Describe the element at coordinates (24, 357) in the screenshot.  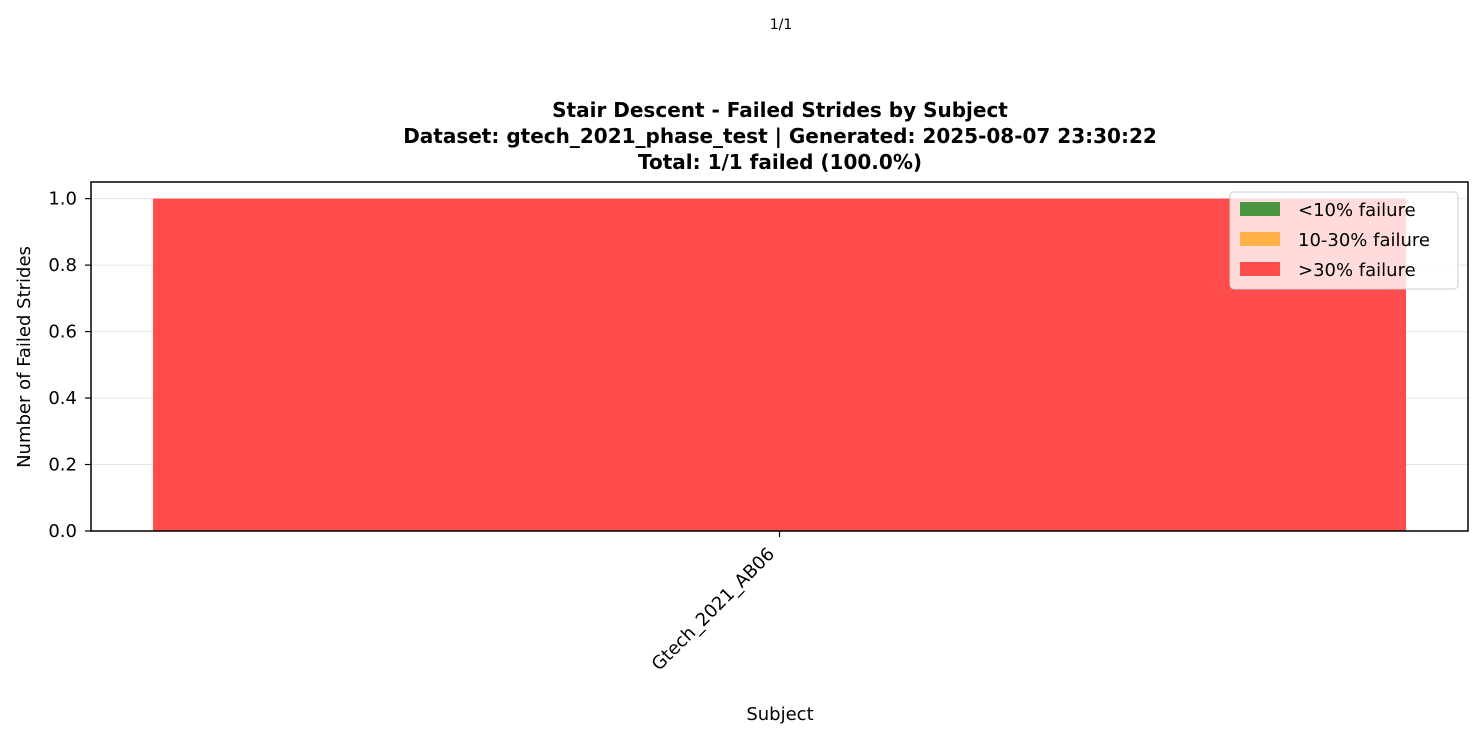
I see `y-axis-label: Number of Failed Strides` at that location.